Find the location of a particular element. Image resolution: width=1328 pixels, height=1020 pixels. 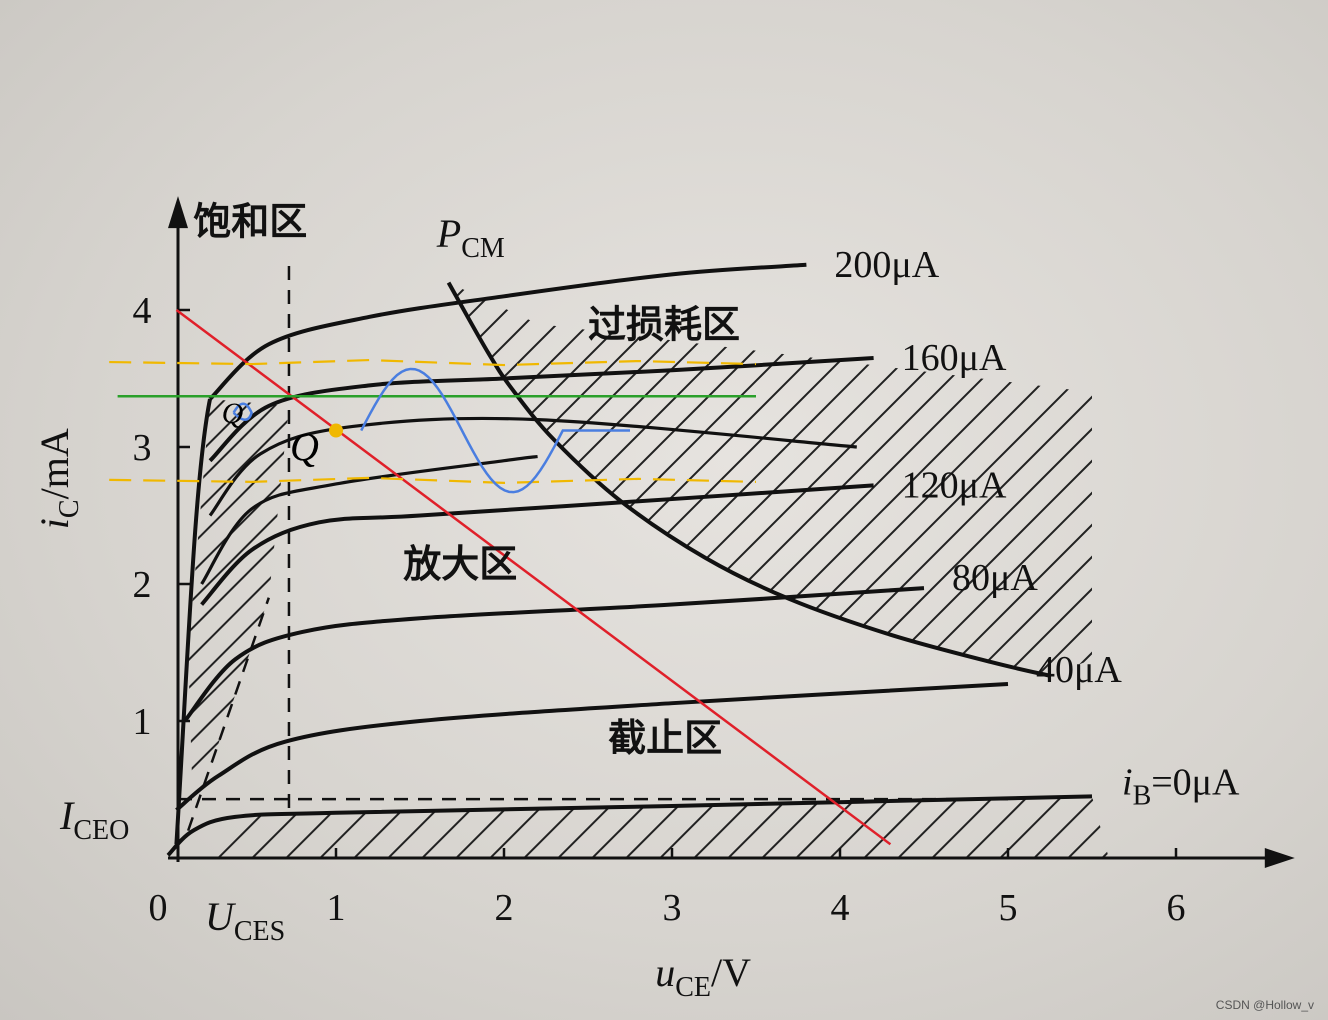

pcm-label: PCM is located at coordinates (470, 237).